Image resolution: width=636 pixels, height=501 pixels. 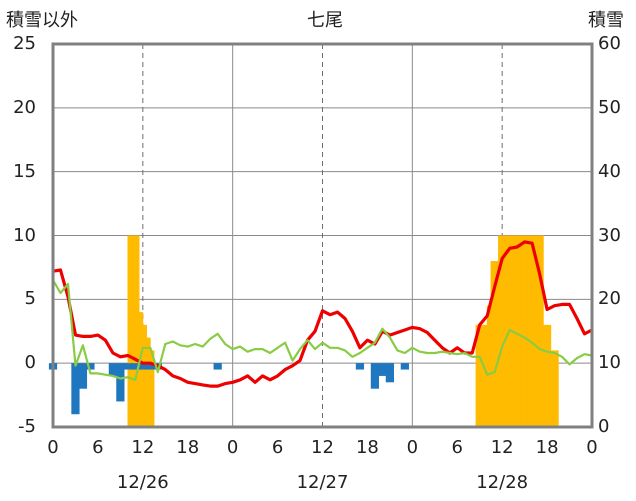 I want to click on x-tick-12: 0, so click(x=592, y=447).